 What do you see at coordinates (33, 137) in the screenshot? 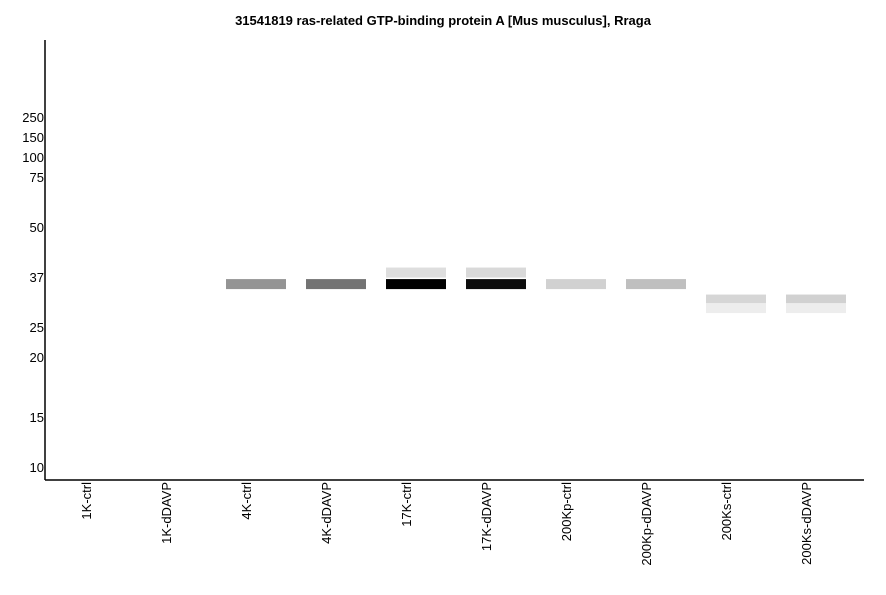
I see `y-tick-label: 150` at bounding box center [33, 137].